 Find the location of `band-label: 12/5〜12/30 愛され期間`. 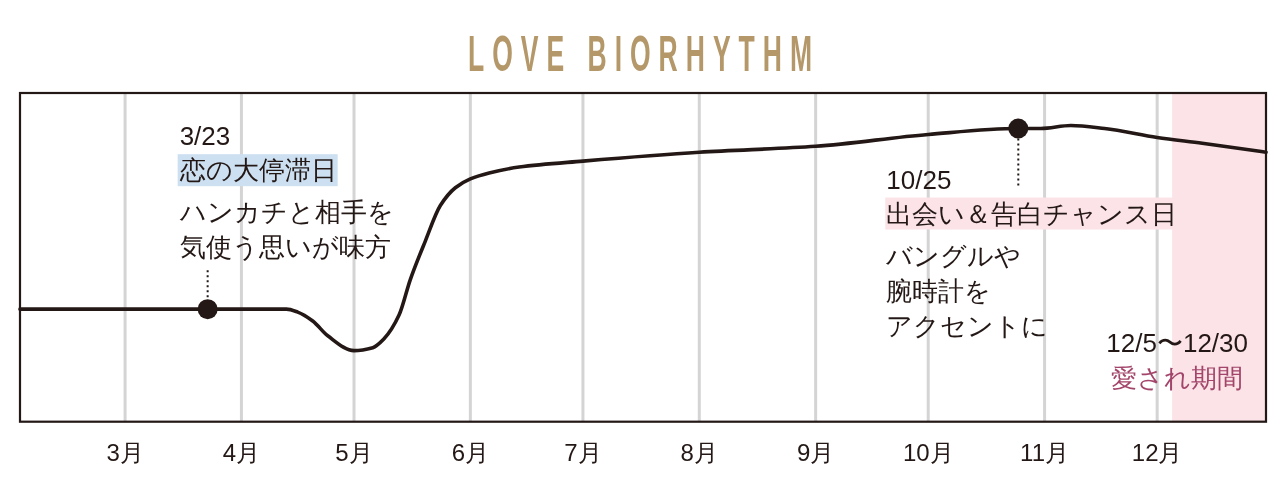

band-label: 12/5〜12/30 愛され期間 is located at coordinates (1177, 360).